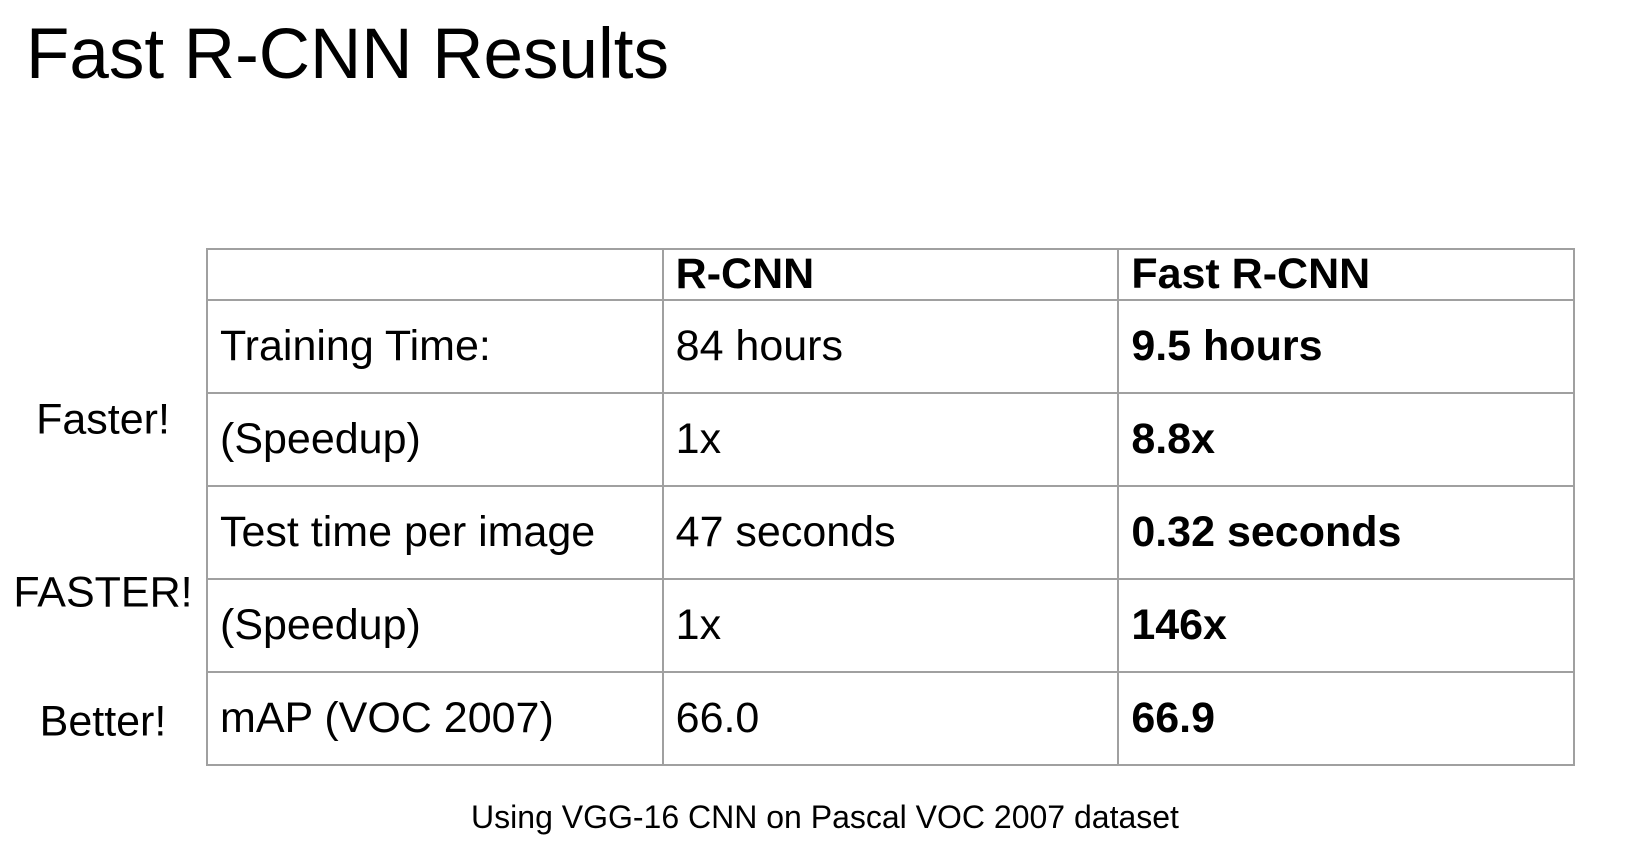 This screenshot has height=841, width=1650. Describe the element at coordinates (103, 721) in the screenshot. I see `annotation-better-map: Better!` at that location.